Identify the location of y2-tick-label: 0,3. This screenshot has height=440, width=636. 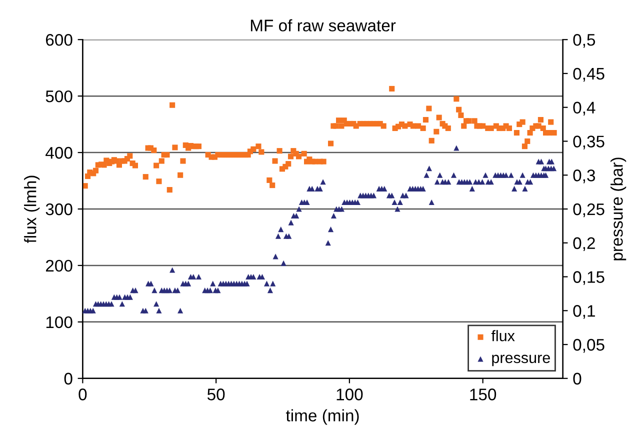
(584, 177).